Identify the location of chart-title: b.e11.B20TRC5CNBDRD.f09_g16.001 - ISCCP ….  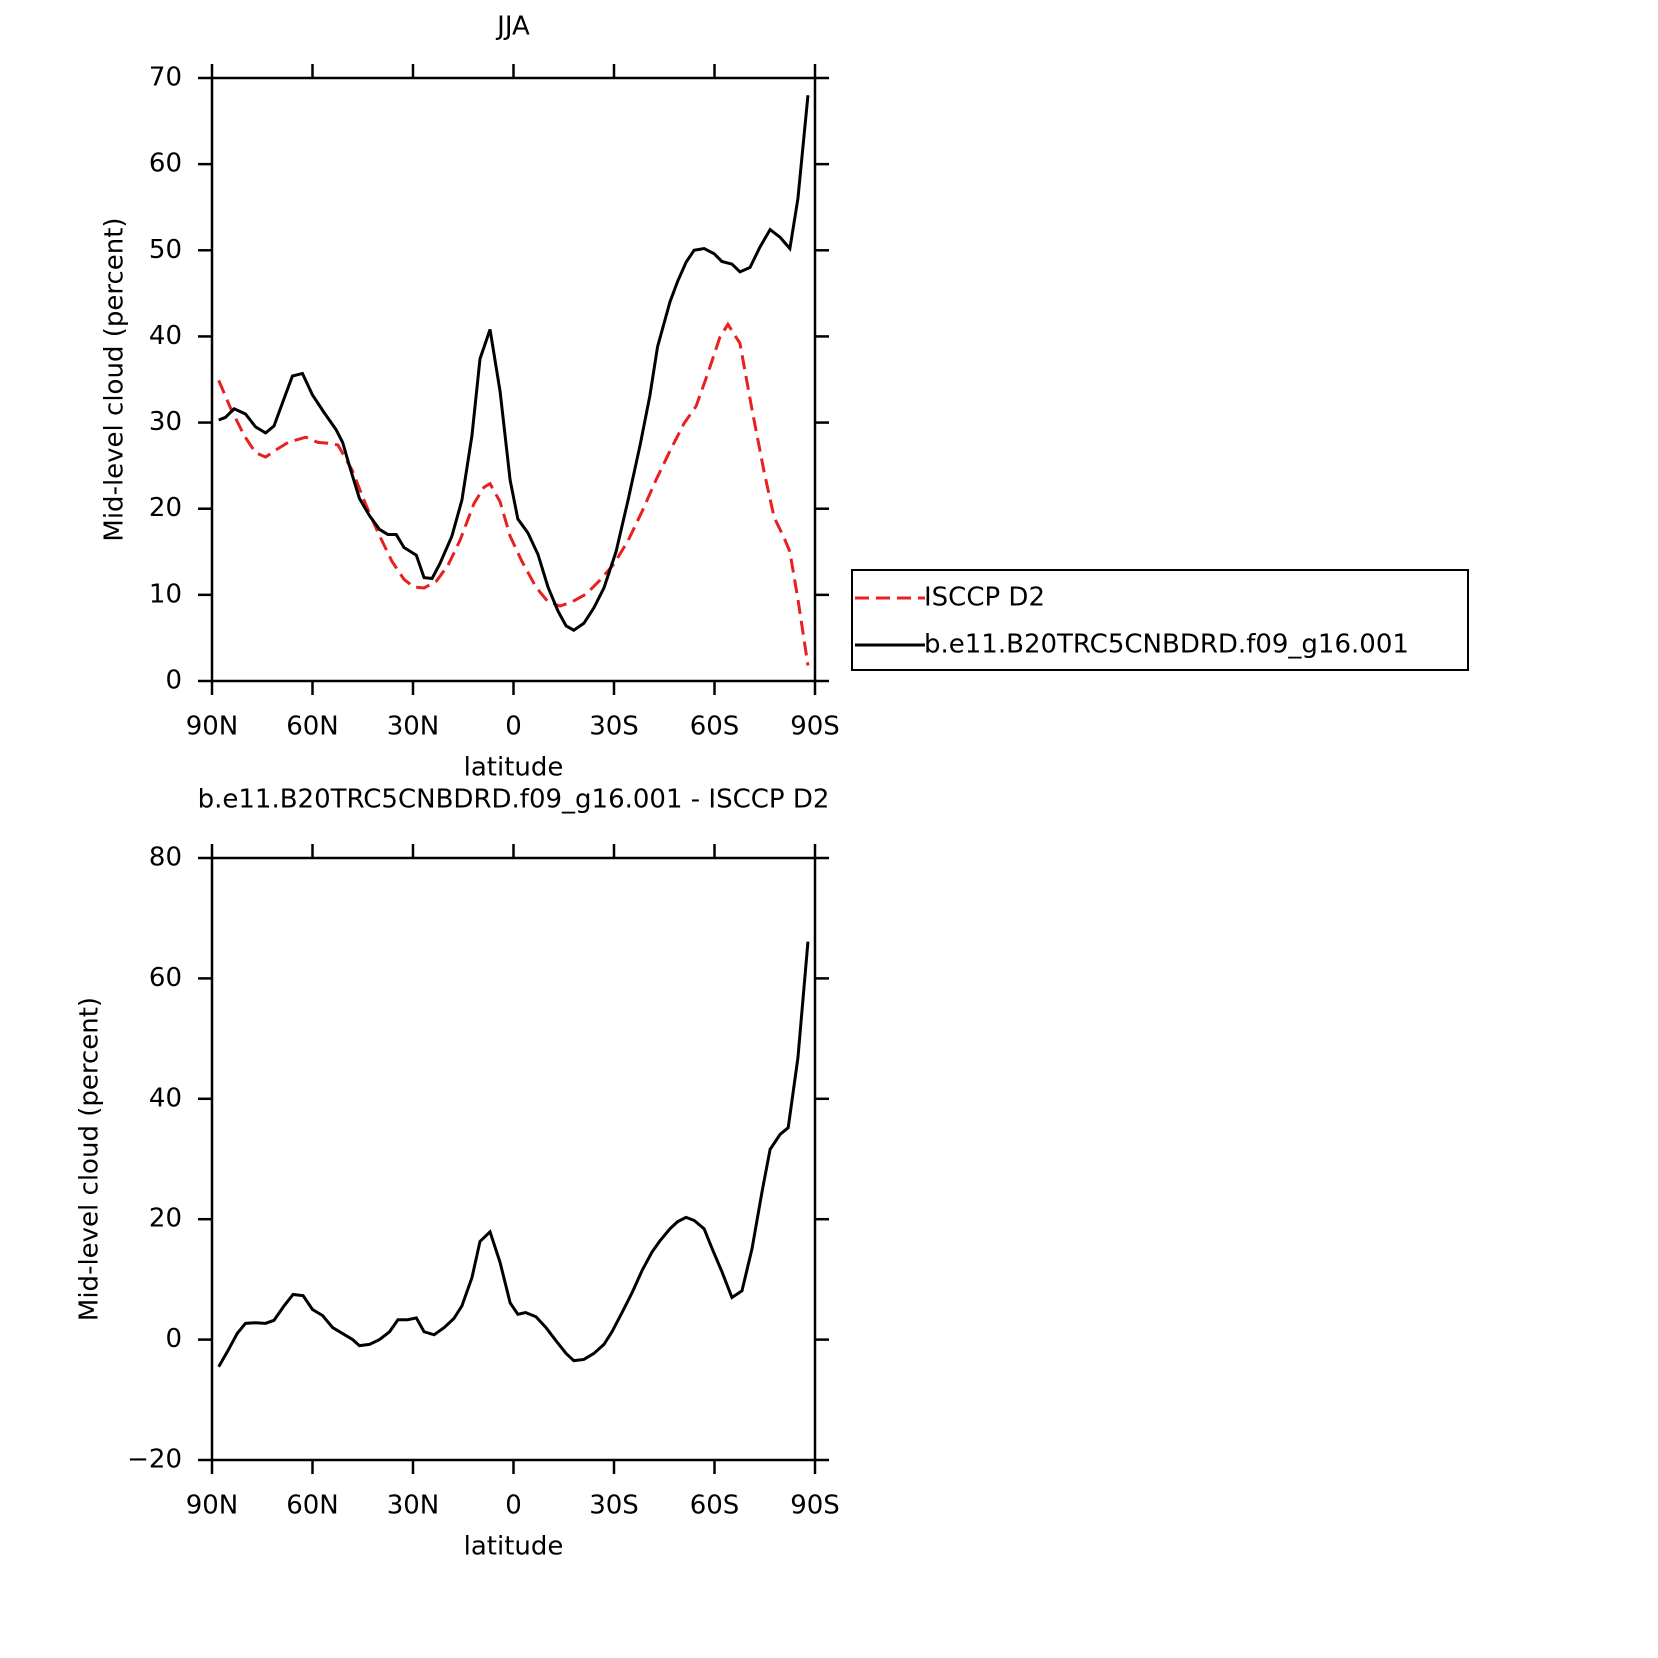
(514, 800).